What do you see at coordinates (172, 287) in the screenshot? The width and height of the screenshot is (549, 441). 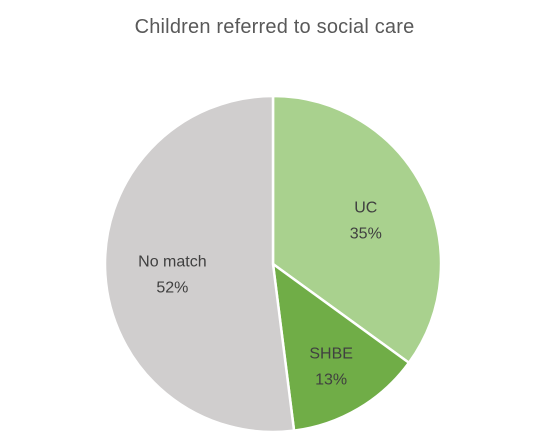 I see `slice-value-no-match: 52%` at bounding box center [172, 287].